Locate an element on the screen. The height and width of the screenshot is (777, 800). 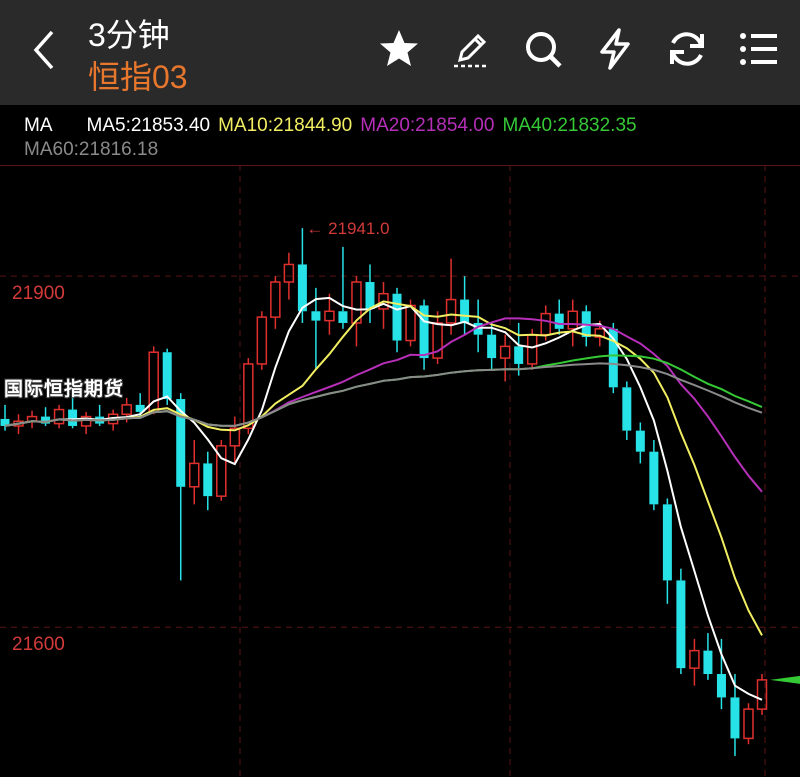
lightning-icon is located at coordinates (615, 49).